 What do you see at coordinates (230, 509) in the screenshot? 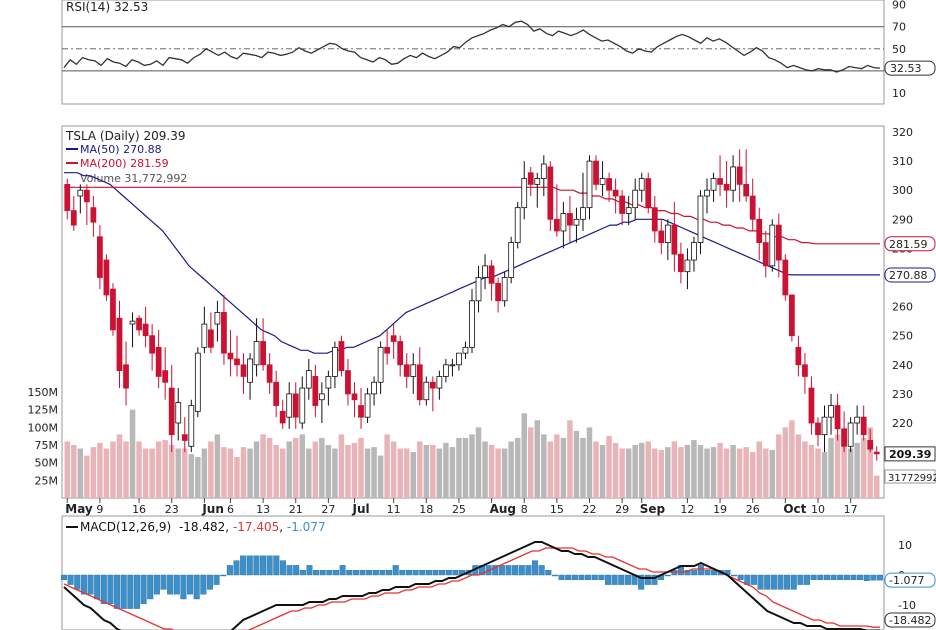
I see `x-tick-label: 6` at bounding box center [230, 509].